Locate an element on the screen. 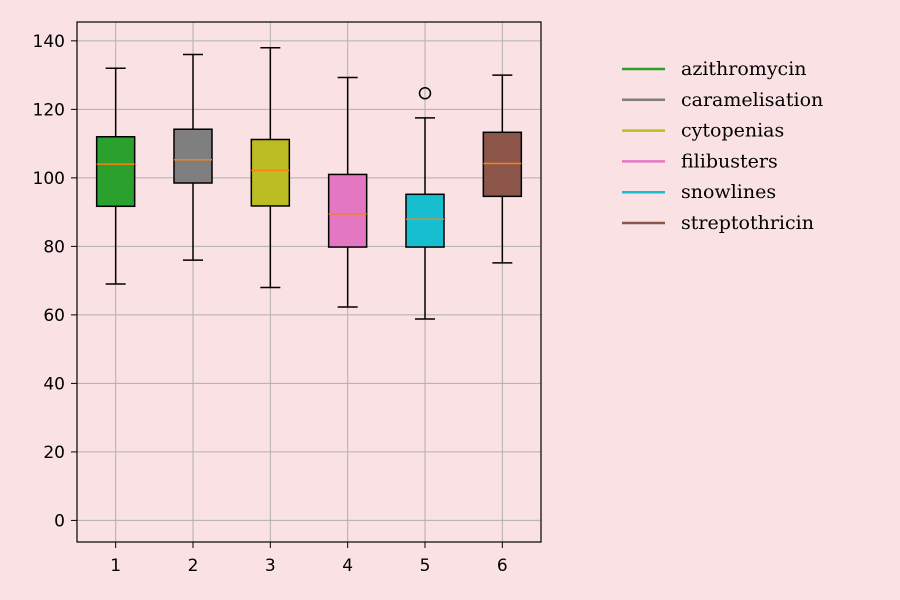 The image size is (900, 600). box-cytopenias is located at coordinates (270, 172).